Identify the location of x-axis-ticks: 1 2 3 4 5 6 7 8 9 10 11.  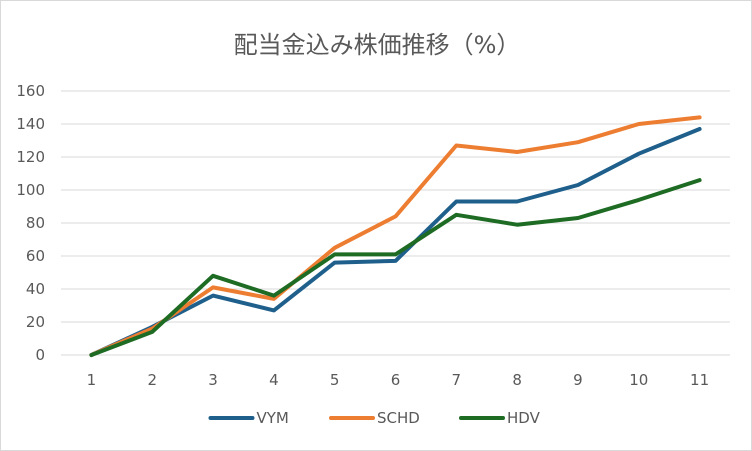
(398, 380).